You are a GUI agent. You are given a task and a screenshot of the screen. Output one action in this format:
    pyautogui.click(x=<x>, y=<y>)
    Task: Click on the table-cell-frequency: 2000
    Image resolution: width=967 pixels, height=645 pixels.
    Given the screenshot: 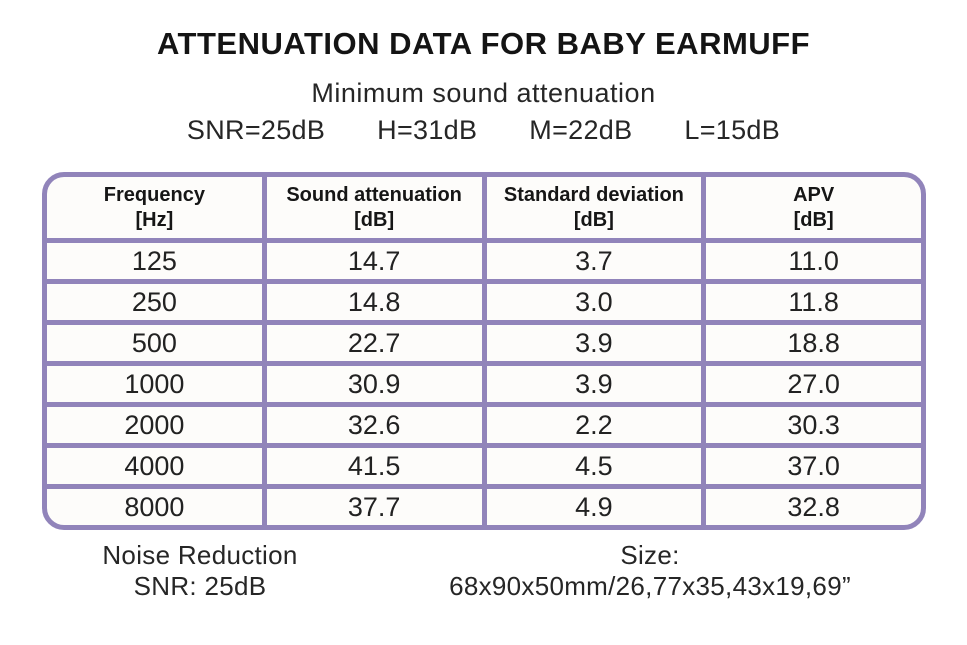 What is the action you would take?
    pyautogui.click(x=154, y=425)
    